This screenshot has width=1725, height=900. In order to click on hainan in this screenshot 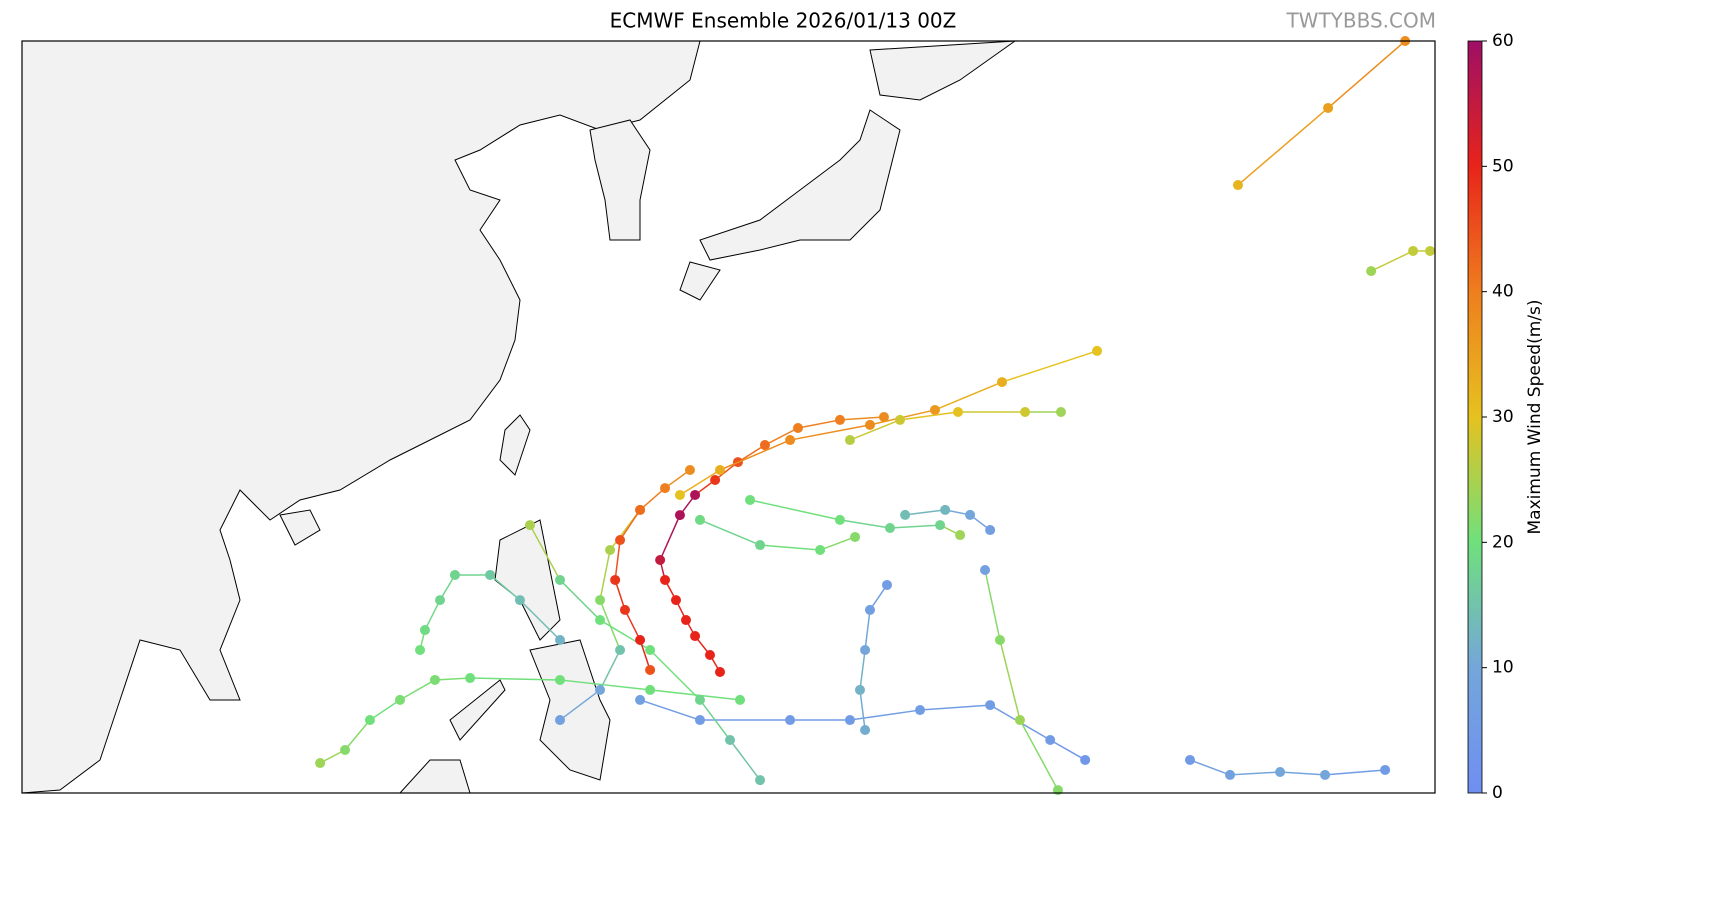, I will do `click(300, 527)`.